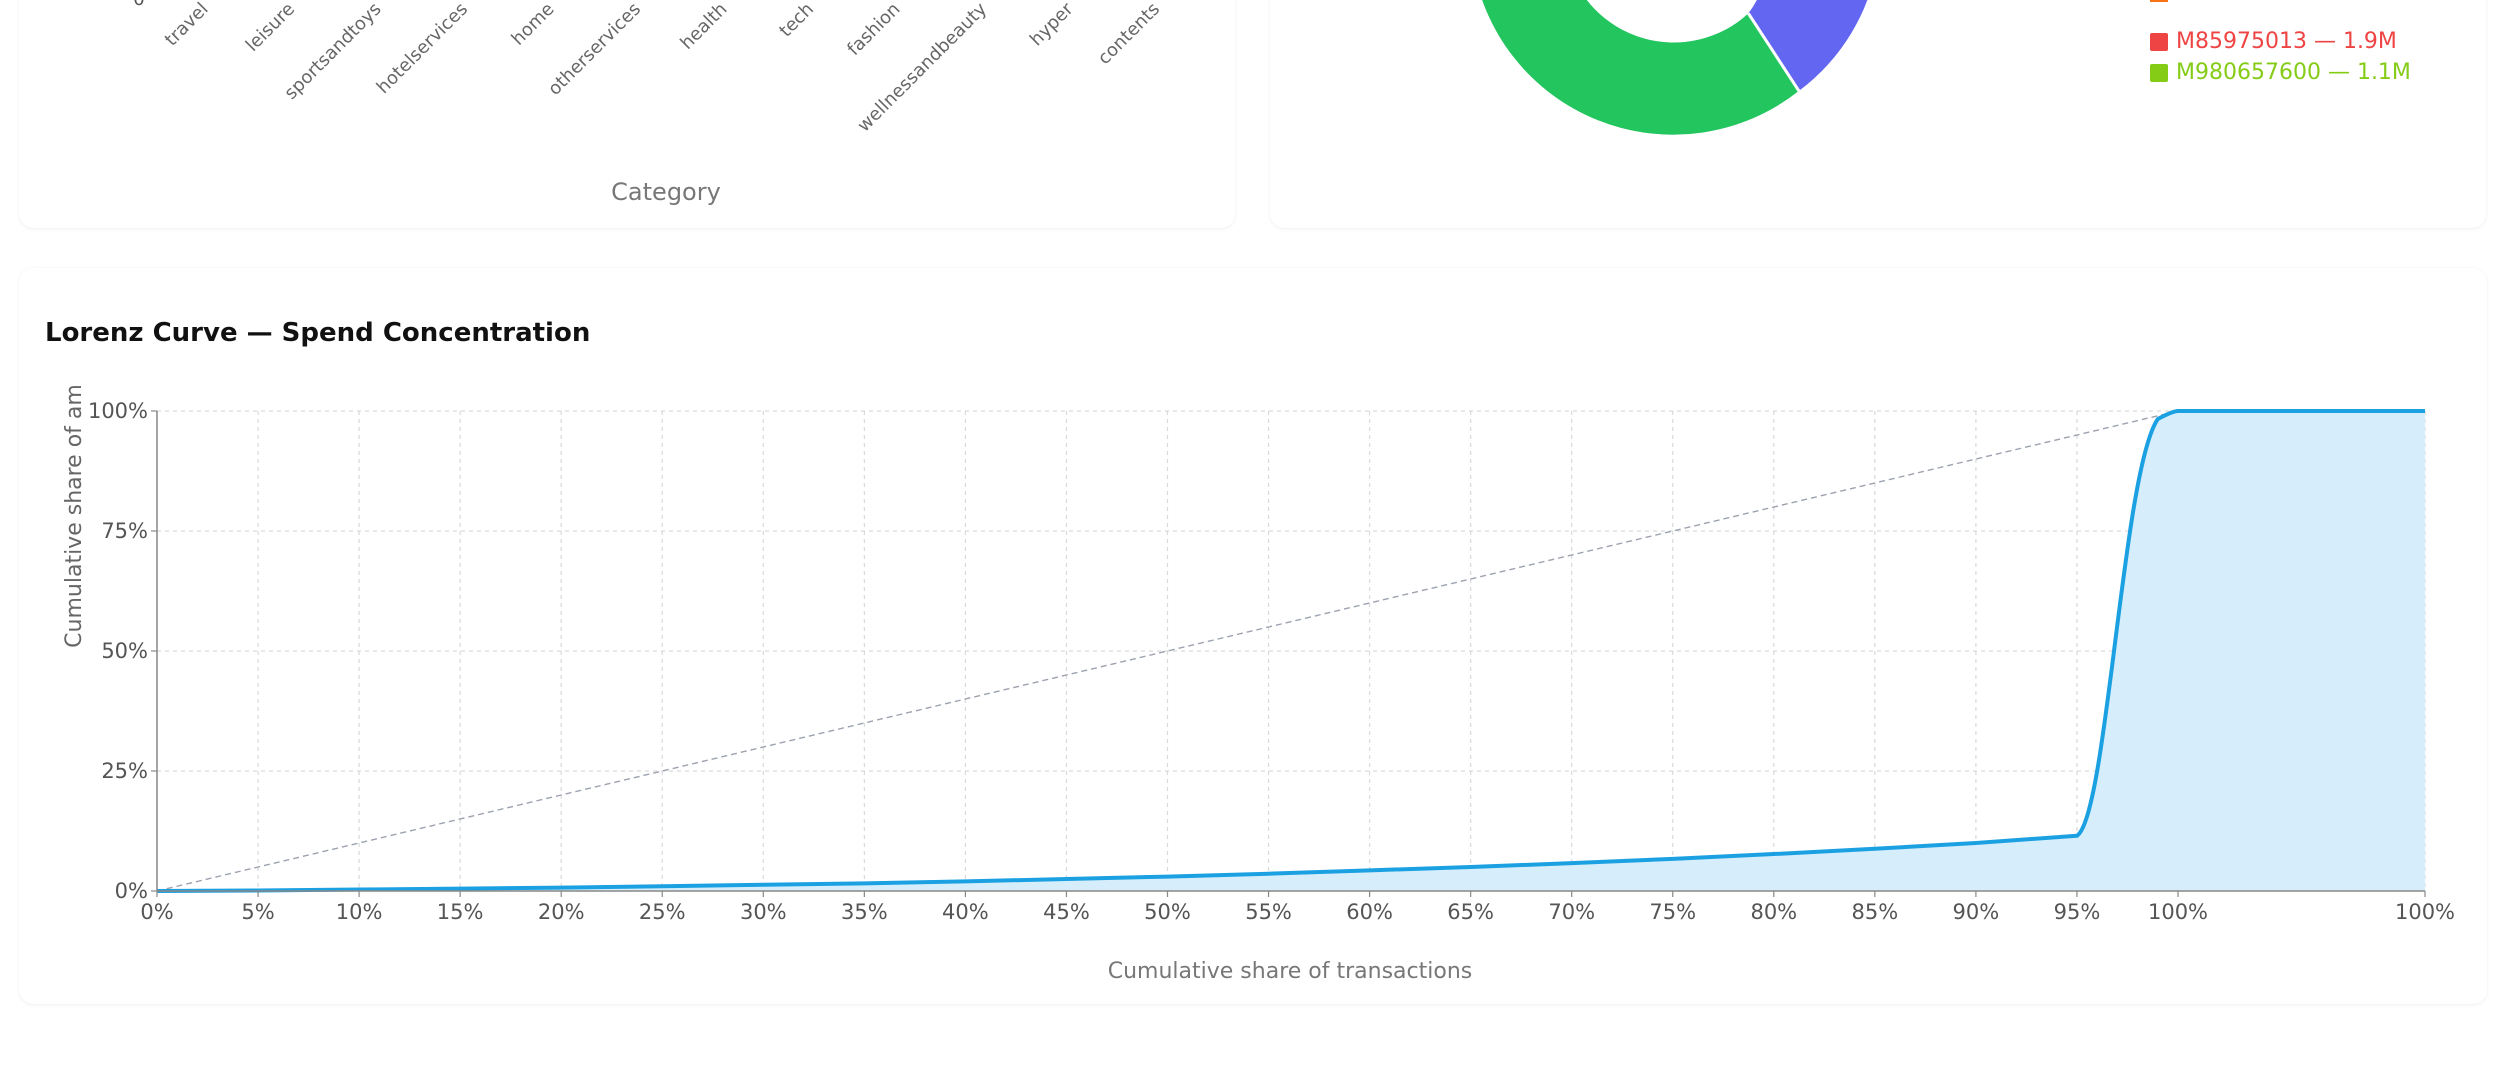 This screenshot has height=1077, width=2509. Describe the element at coordinates (131, 891) in the screenshot. I see `y-tick-label: 0%` at that location.